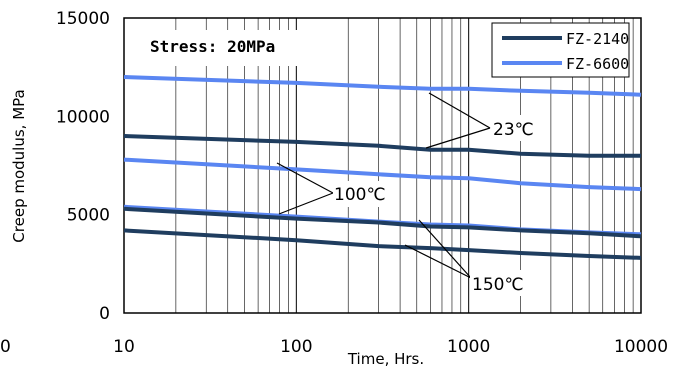 The image size is (685, 368). I want to click on x-tick-label: 100, so click(296, 347).